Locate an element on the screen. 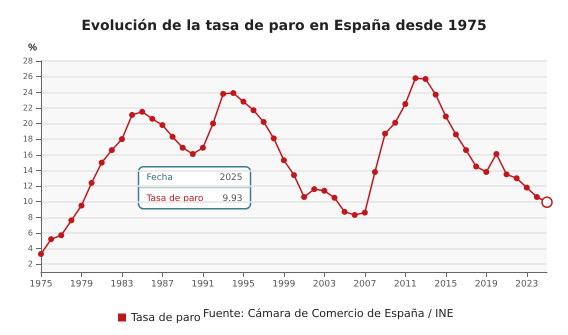  x-tick-label: 1991 is located at coordinates (202, 285).